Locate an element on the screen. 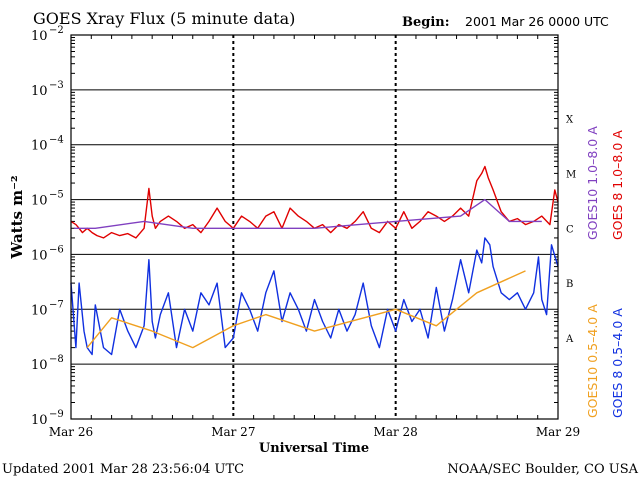 The height and width of the screenshot is (480, 640). y-tick-label: 10 −6 is located at coordinates (47, 253).